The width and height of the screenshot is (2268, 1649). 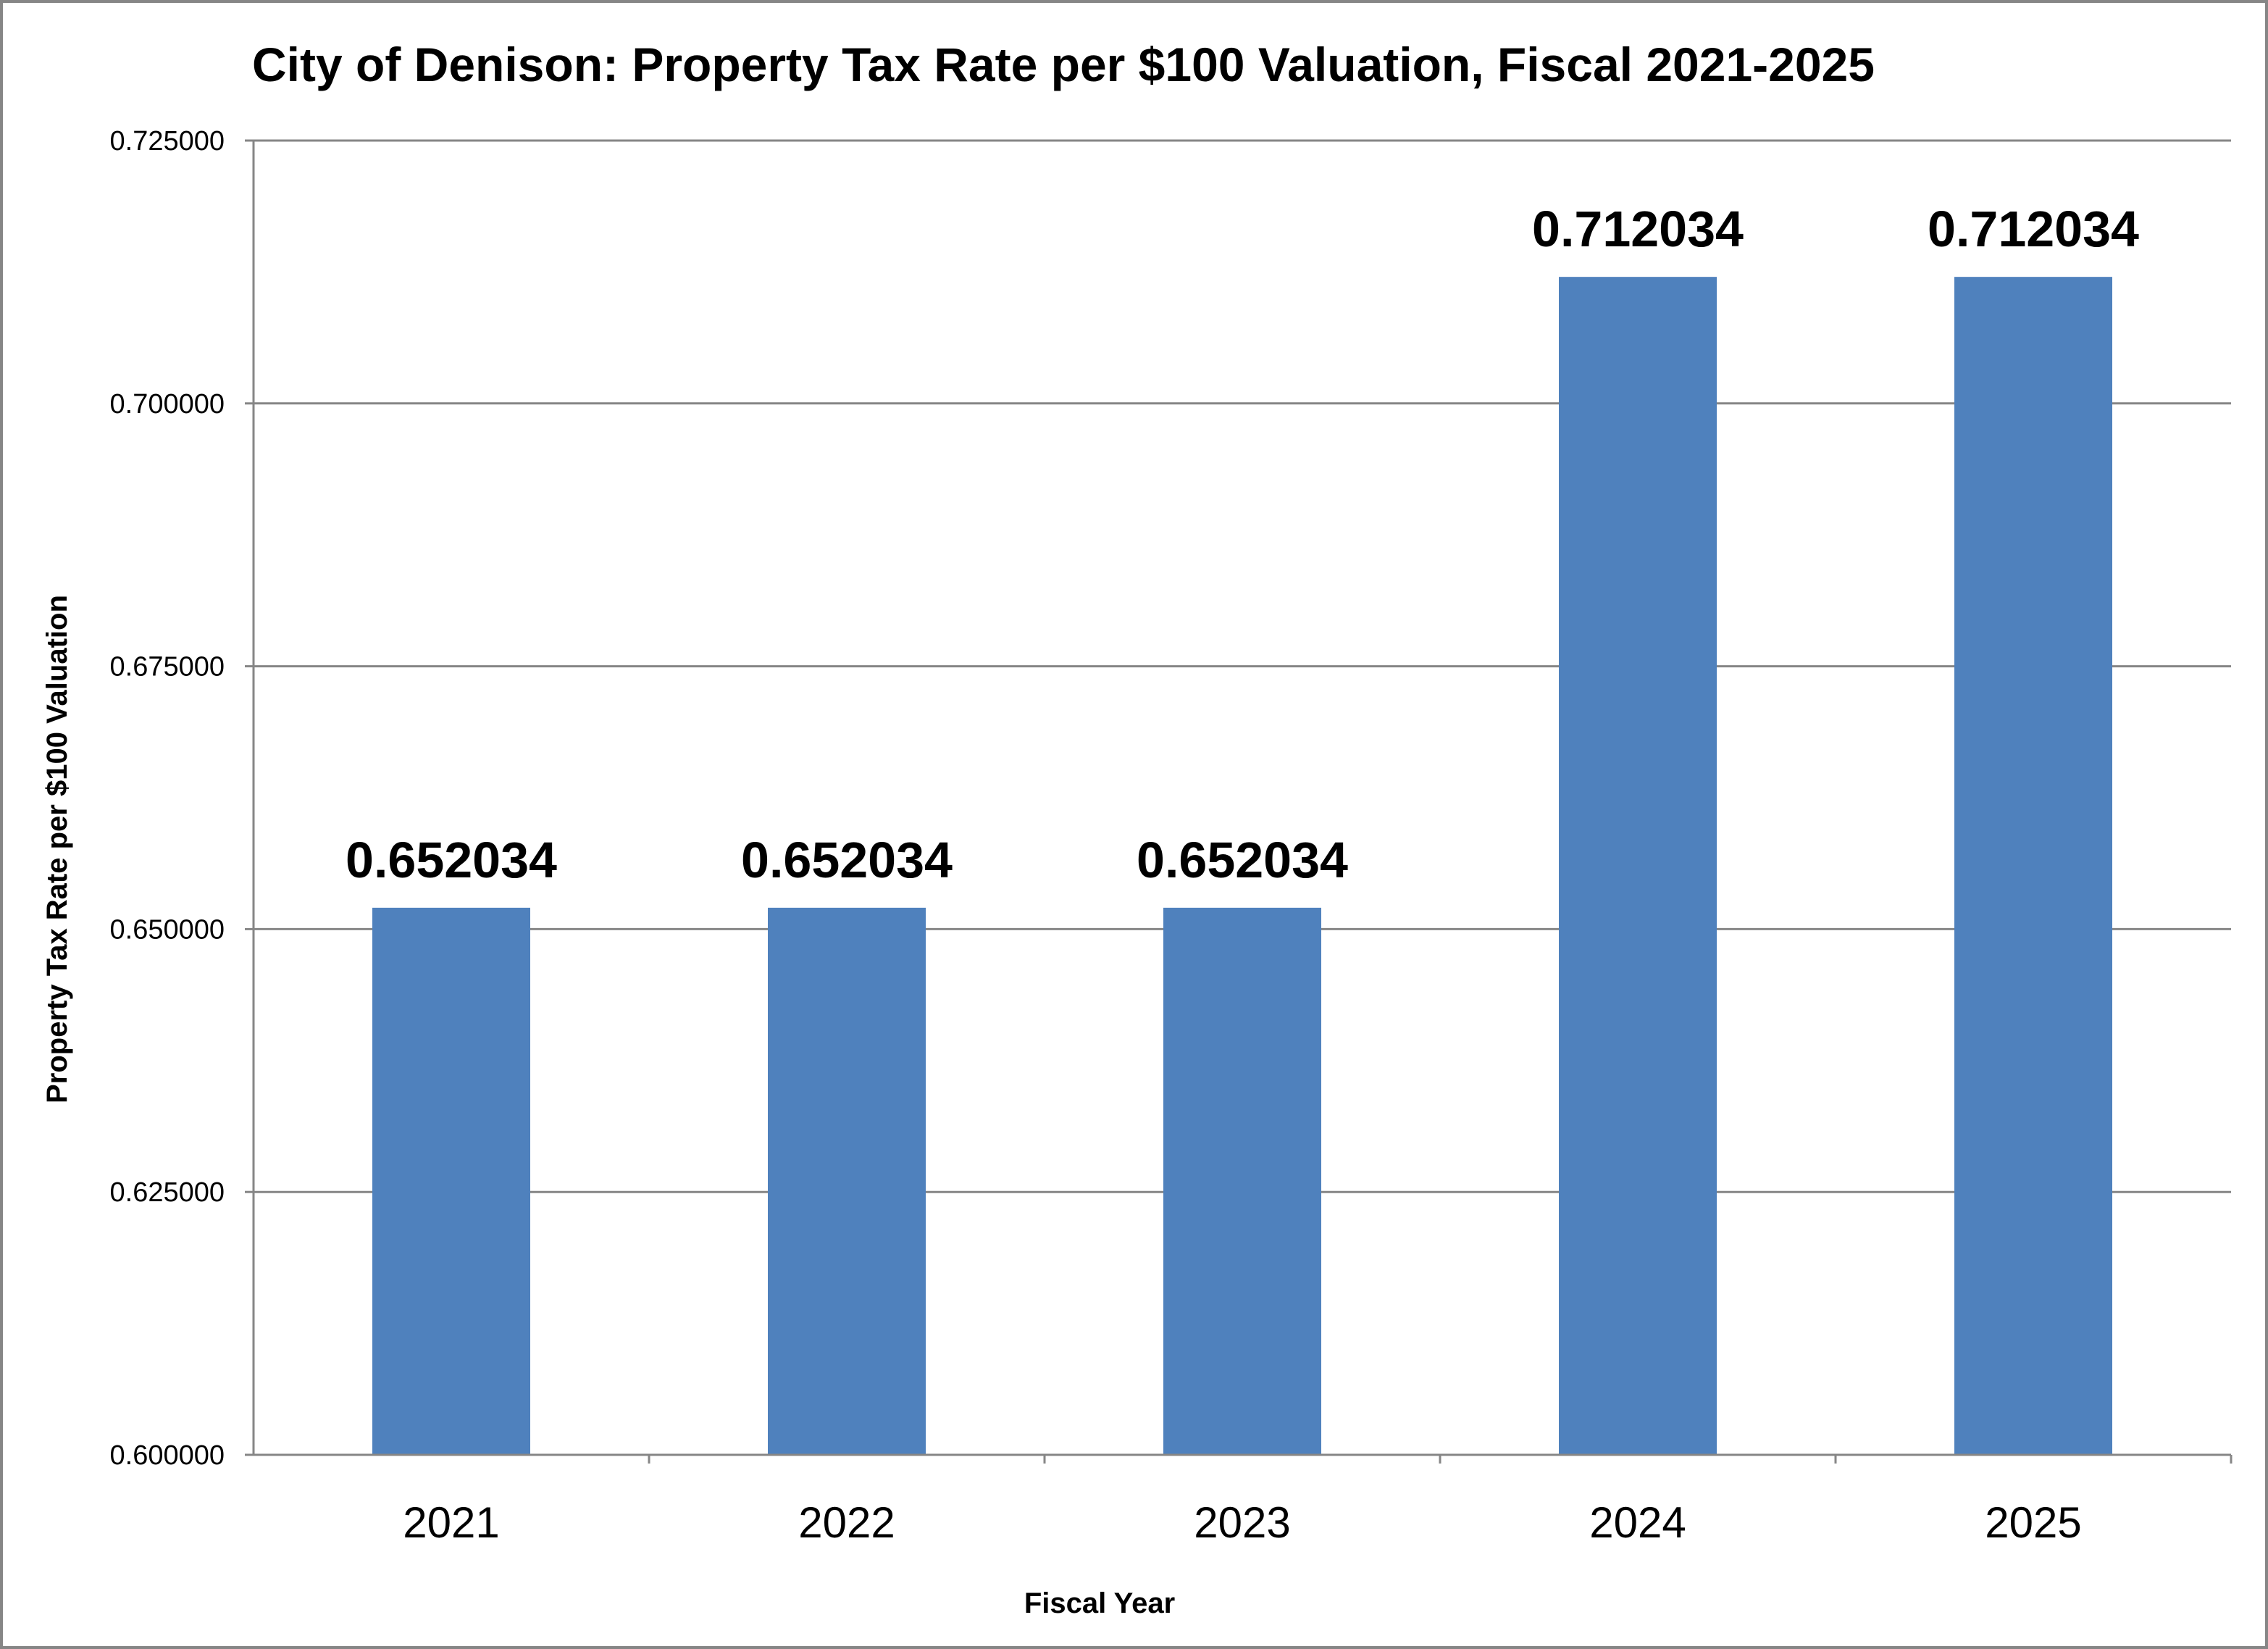 I want to click on x-tick-label: 2022, so click(x=847, y=1522).